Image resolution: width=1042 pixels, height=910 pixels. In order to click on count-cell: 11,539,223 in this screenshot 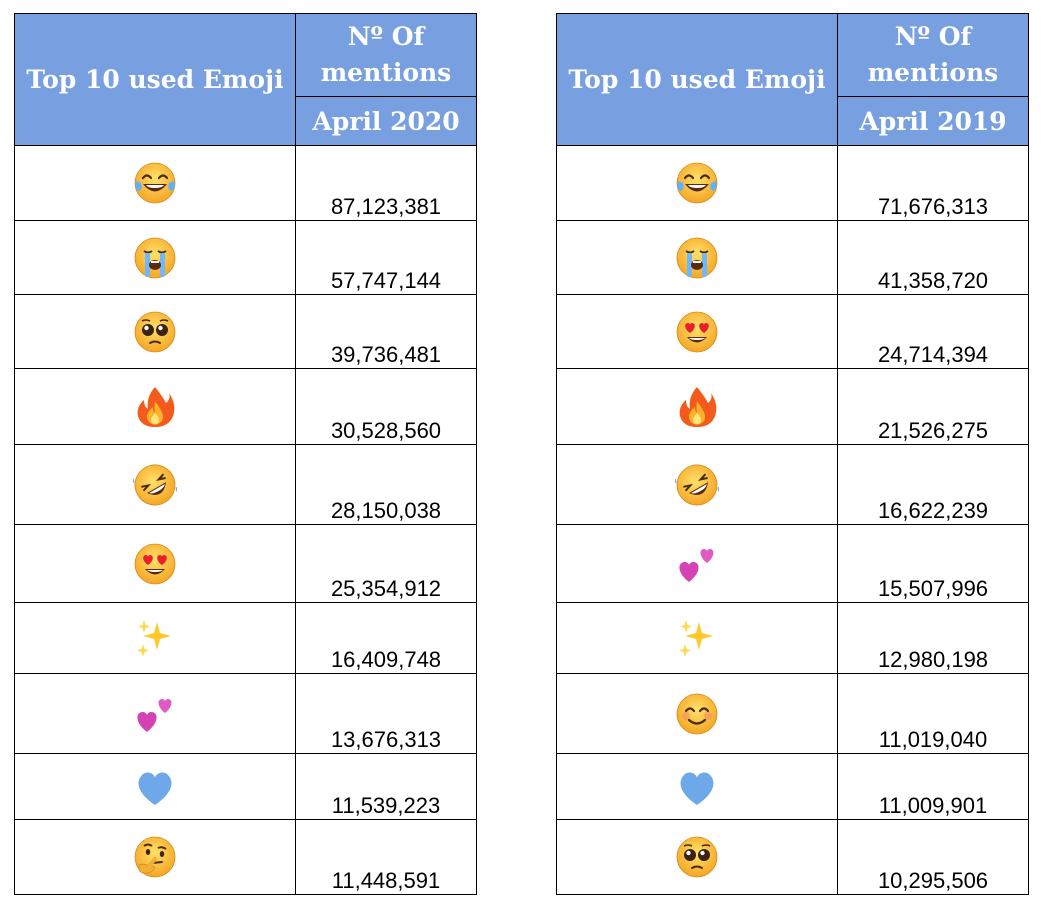, I will do `click(386, 786)`.